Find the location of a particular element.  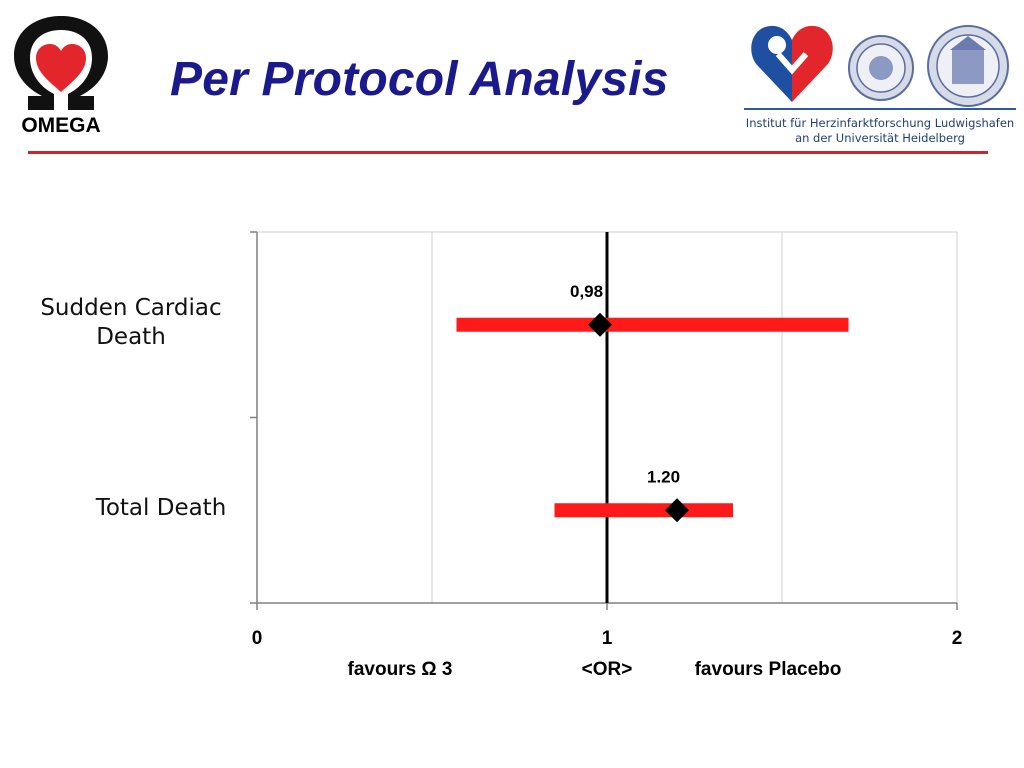

favours-placebo-label: favours Placebo is located at coordinates (768, 669).